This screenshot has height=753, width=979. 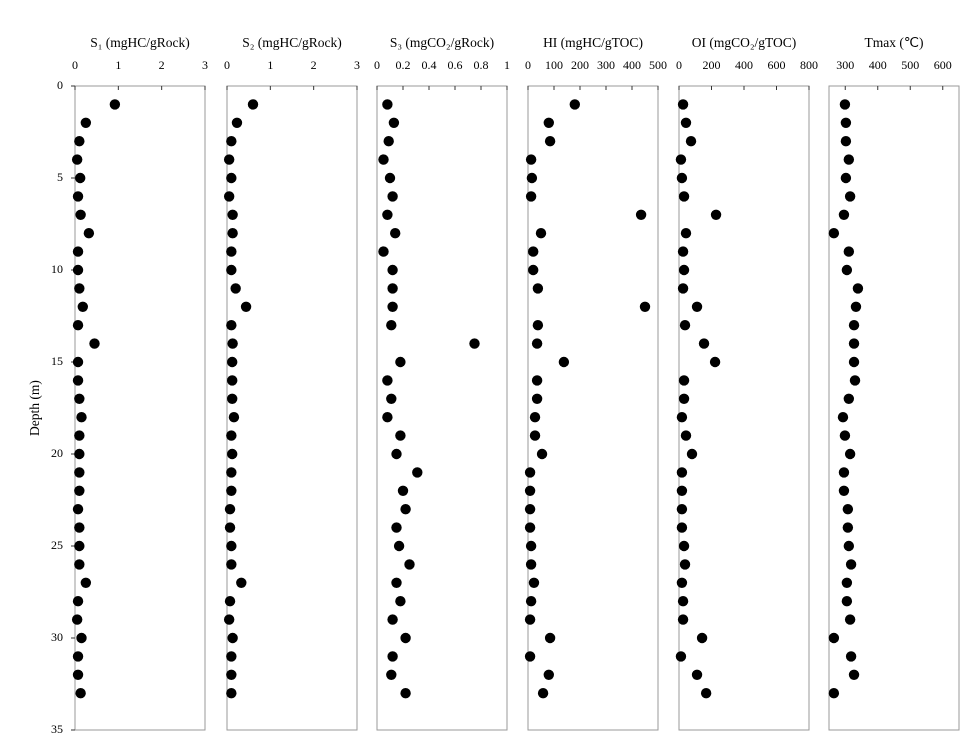 I want to click on y-tick-label: 15, so click(x=57, y=361).